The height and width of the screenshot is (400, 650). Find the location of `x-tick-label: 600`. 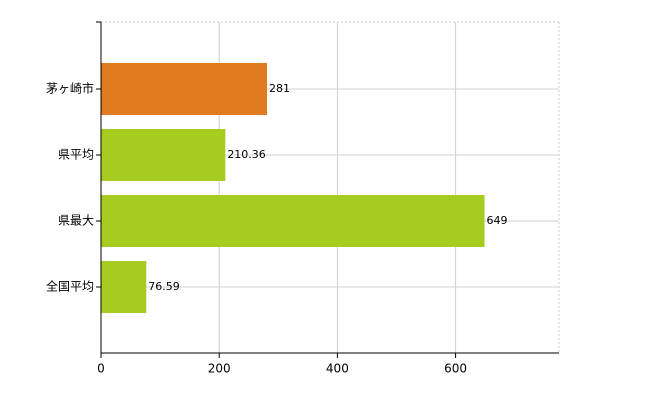

x-tick-label: 600 is located at coordinates (455, 369).